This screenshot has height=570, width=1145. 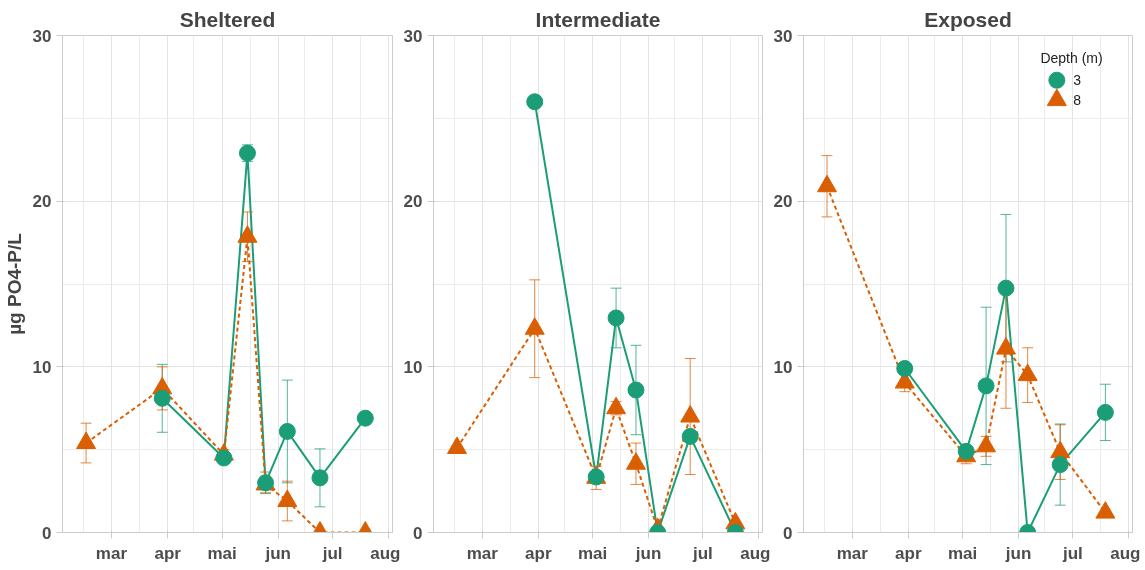 I want to click on chart-title: Intermediate, so click(x=598, y=19).